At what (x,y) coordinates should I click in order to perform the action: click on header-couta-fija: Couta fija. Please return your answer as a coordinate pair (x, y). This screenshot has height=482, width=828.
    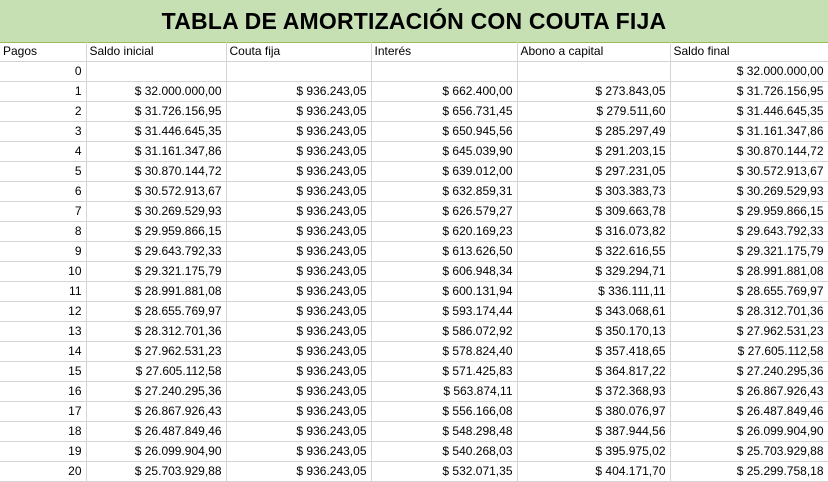
    Looking at the image, I should click on (299, 52).